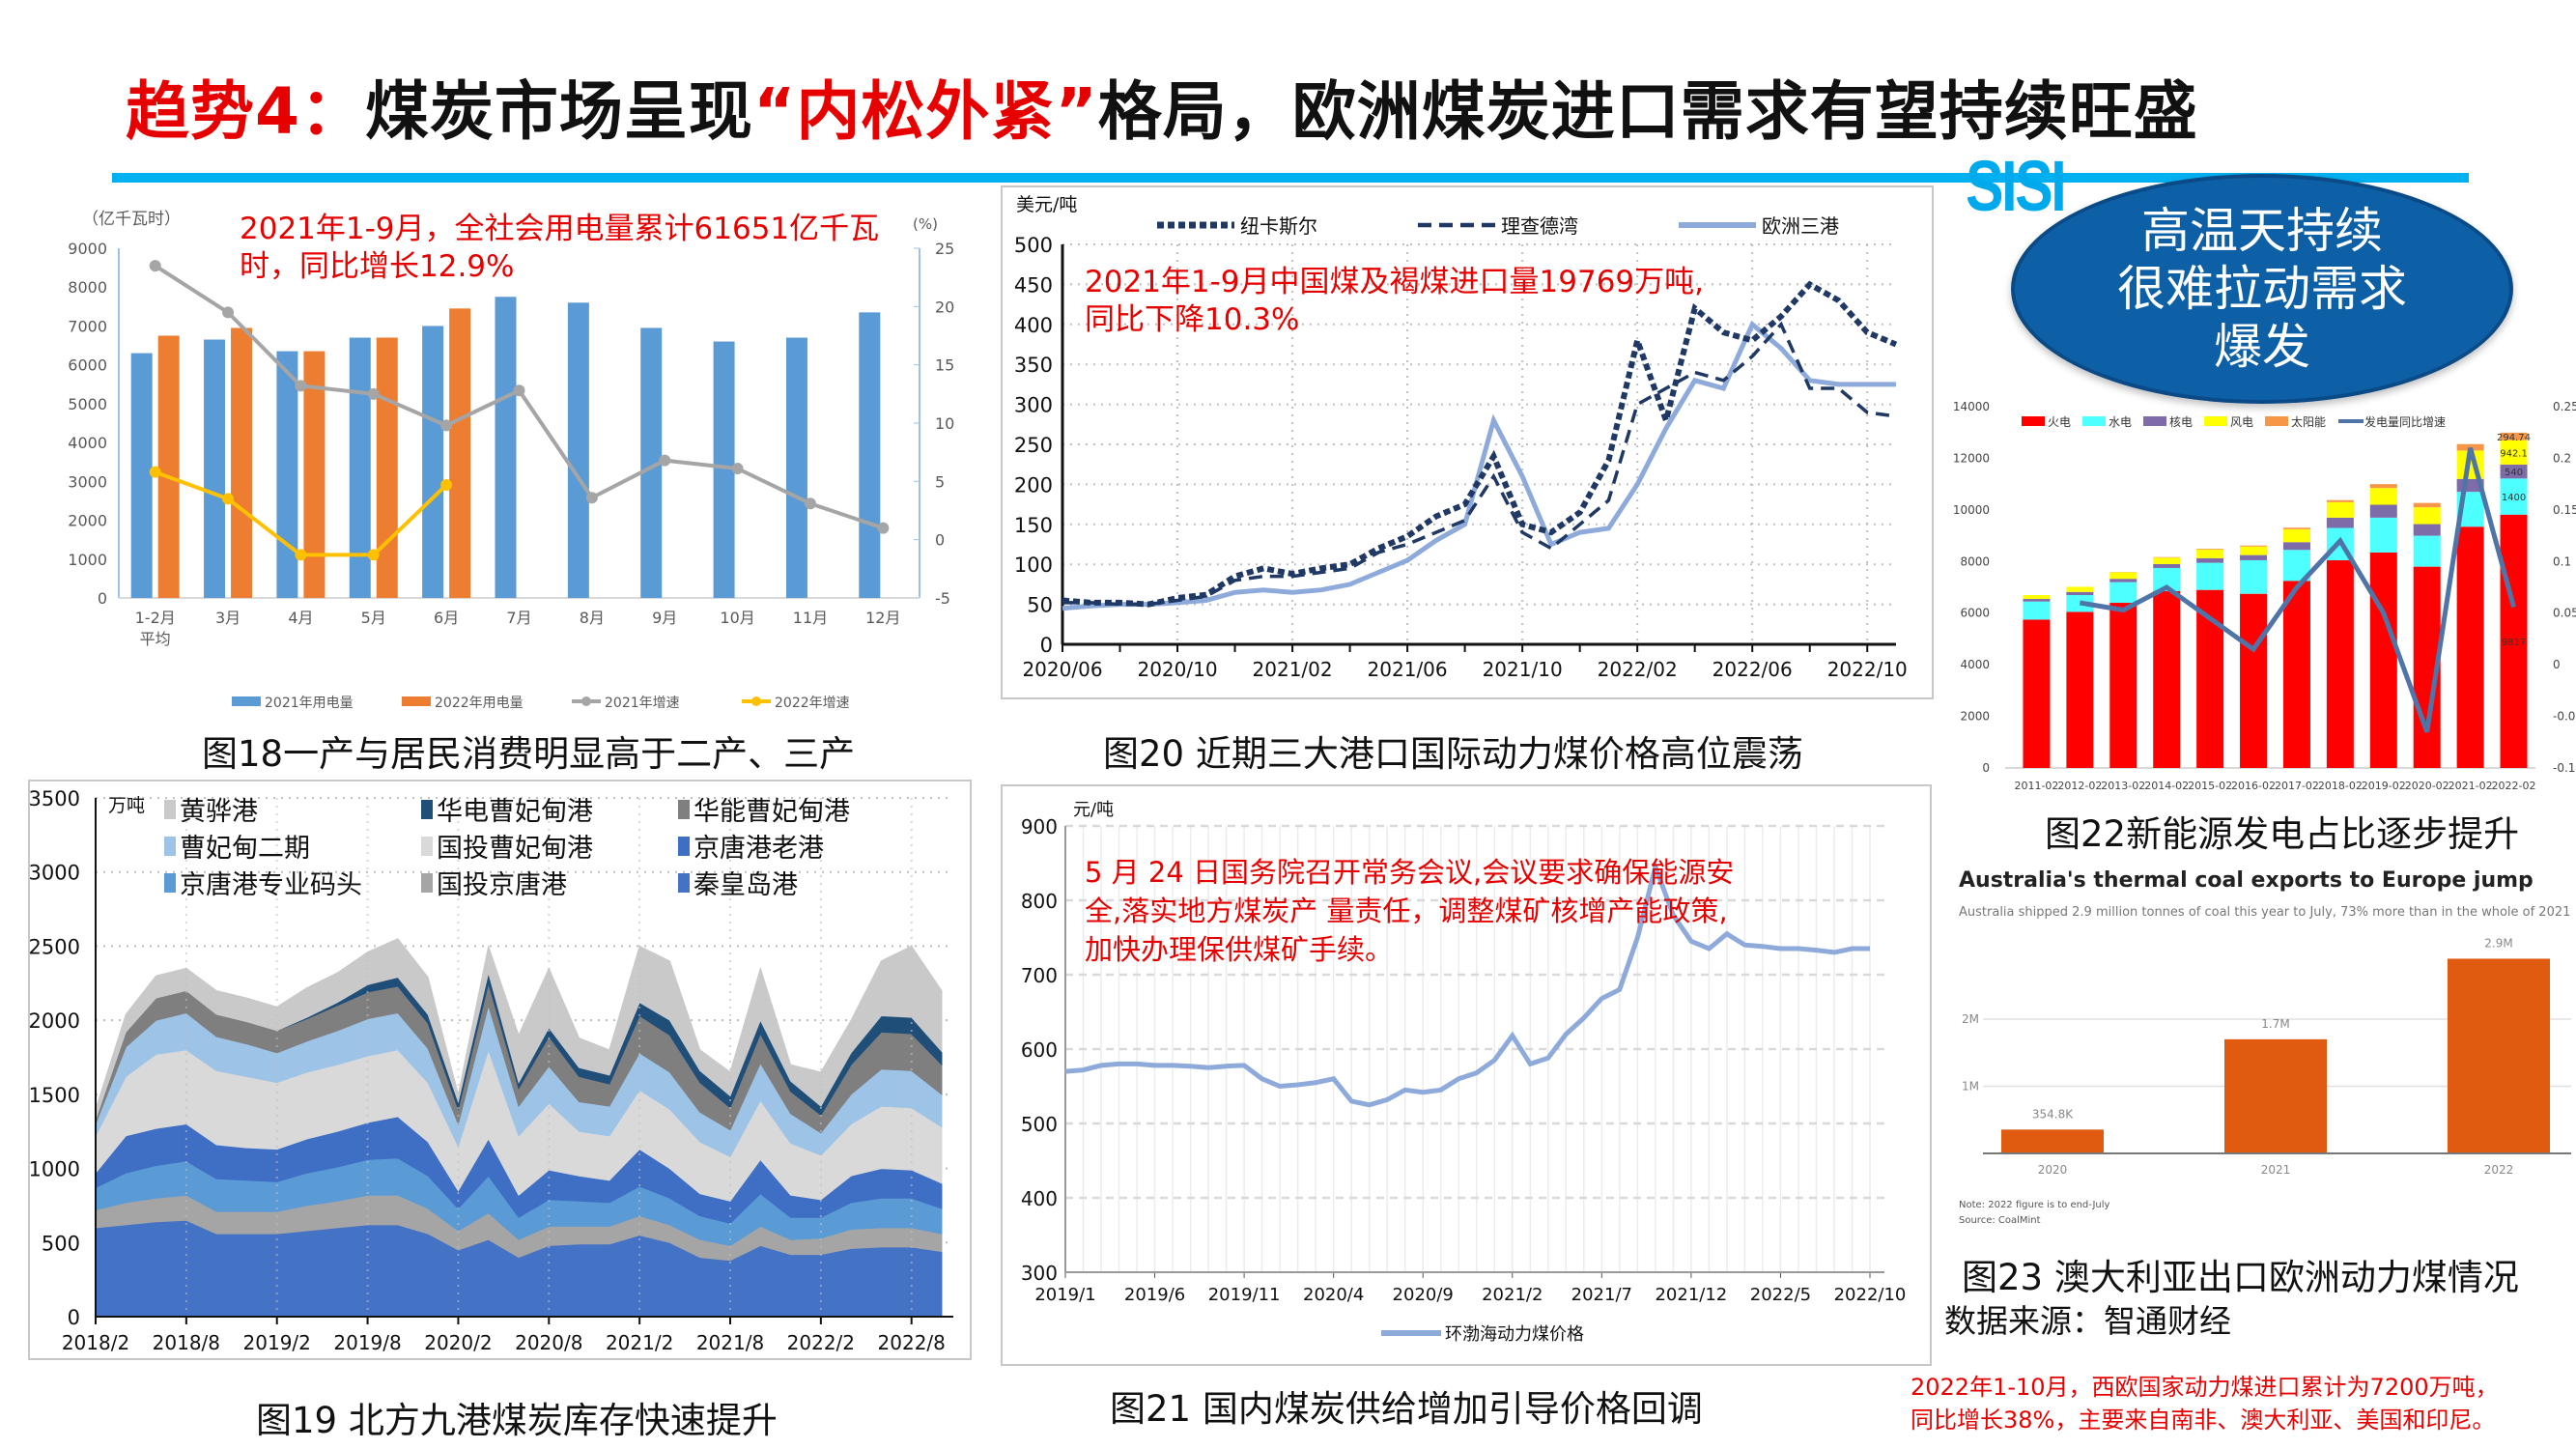 The height and width of the screenshot is (1449, 2576). I want to click on y-tick-label: 300, so click(1039, 1273).